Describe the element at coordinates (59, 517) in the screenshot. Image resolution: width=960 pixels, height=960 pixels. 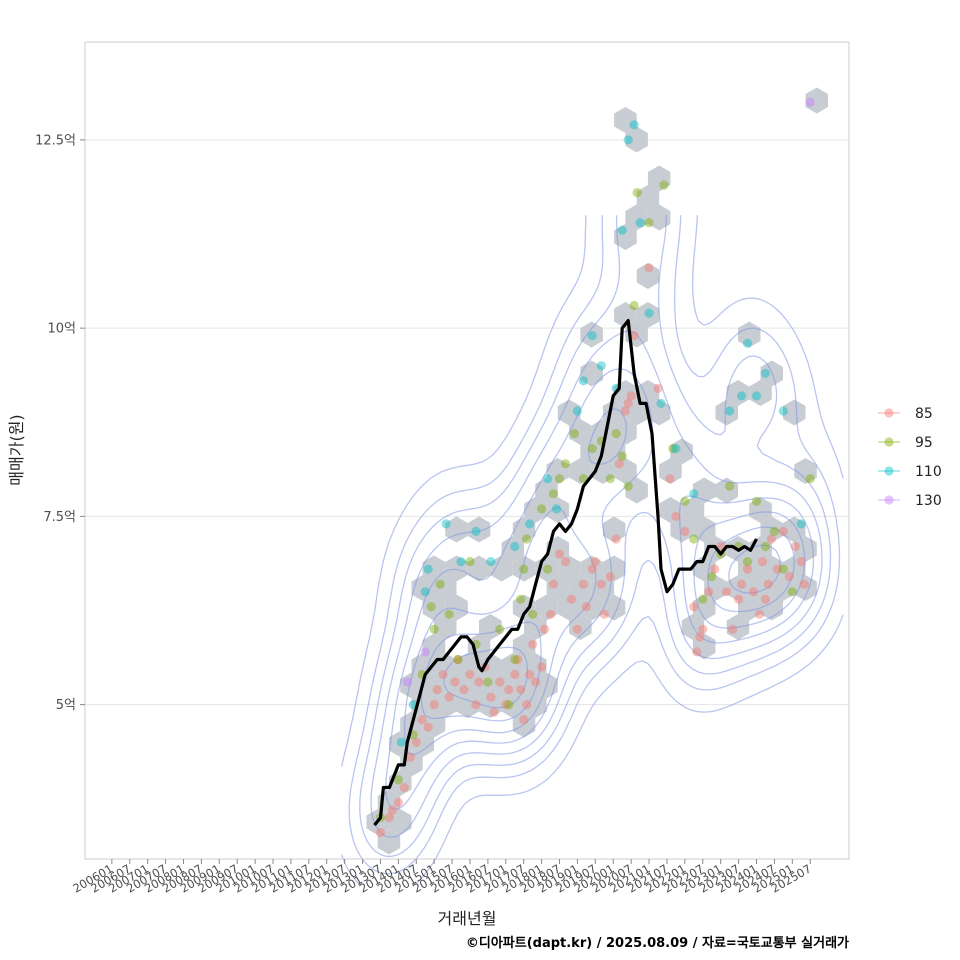
I see `y-tick-label: 7.5억` at that location.